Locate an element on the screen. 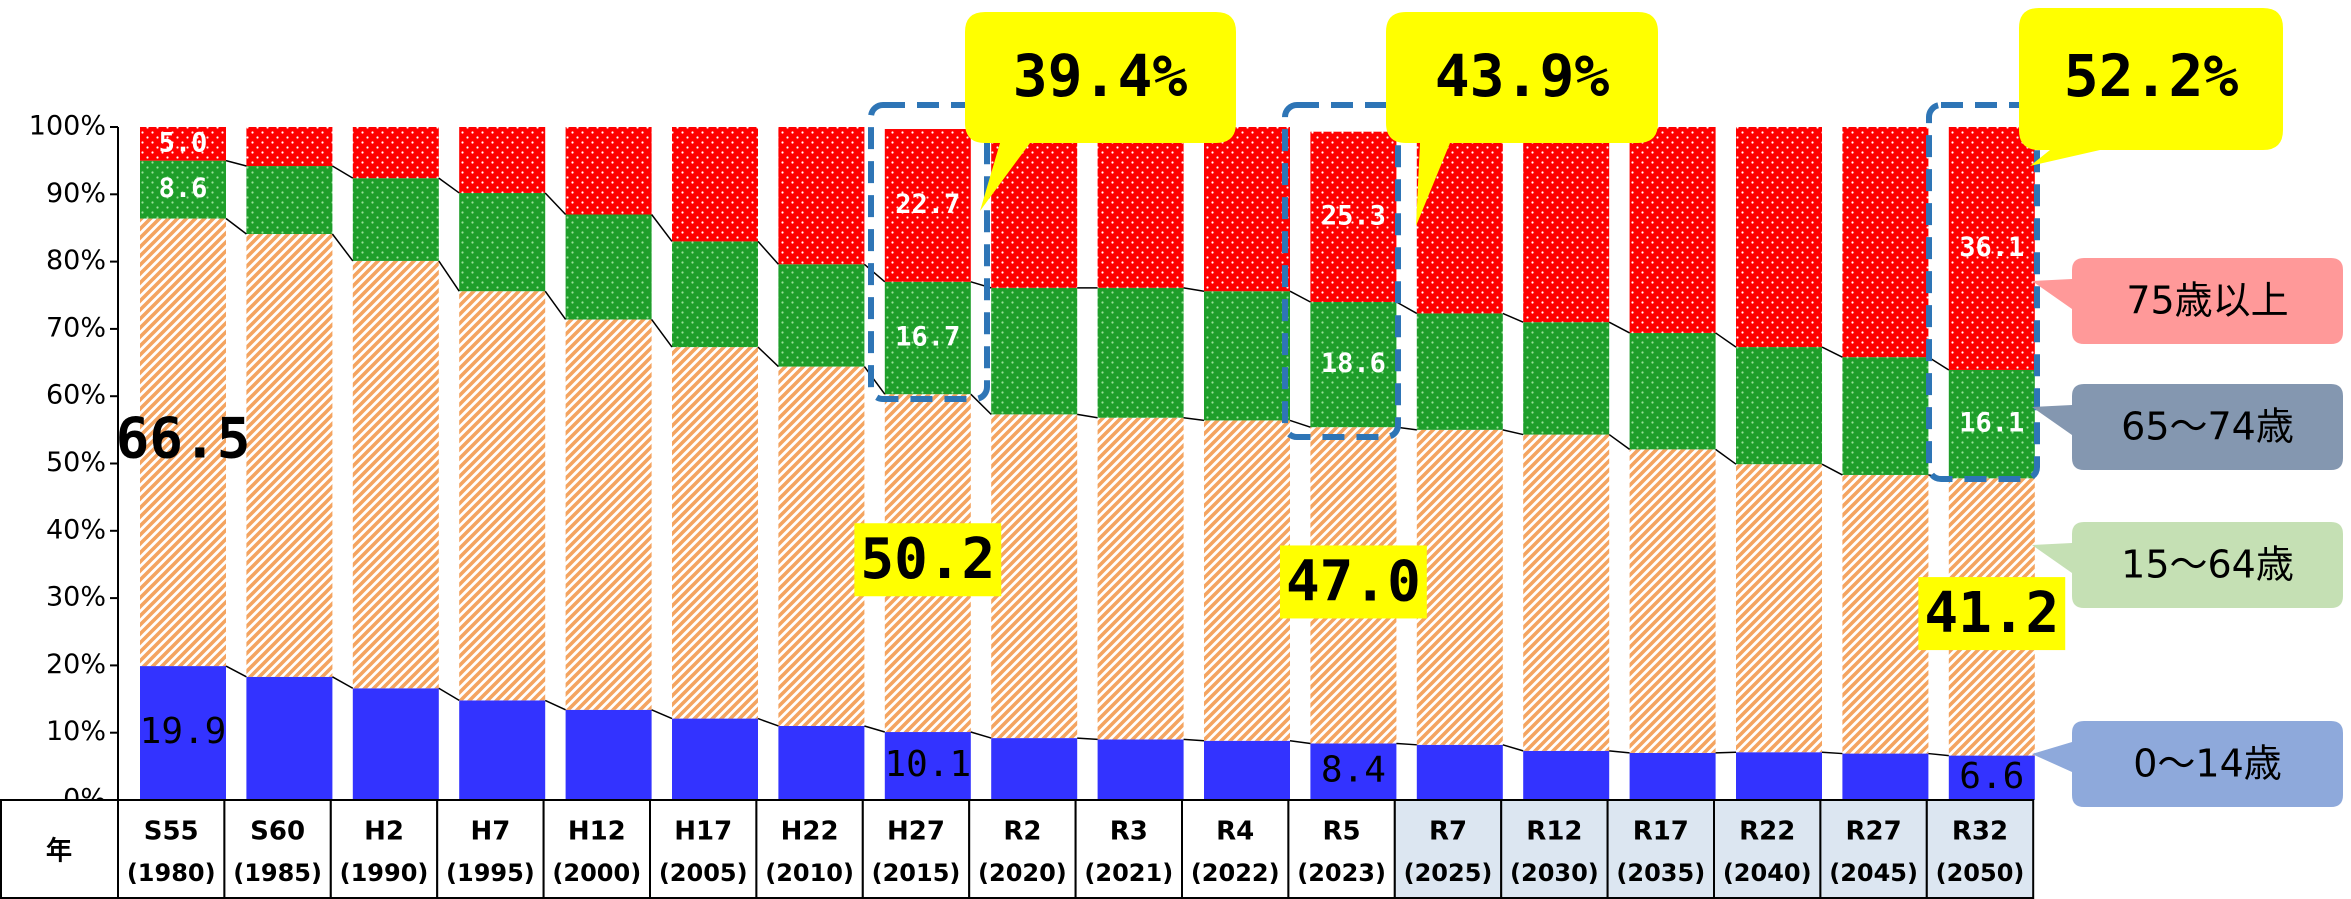 The width and height of the screenshot is (2351, 899). x-tick-sublabel: (2040) is located at coordinates (1767, 873).